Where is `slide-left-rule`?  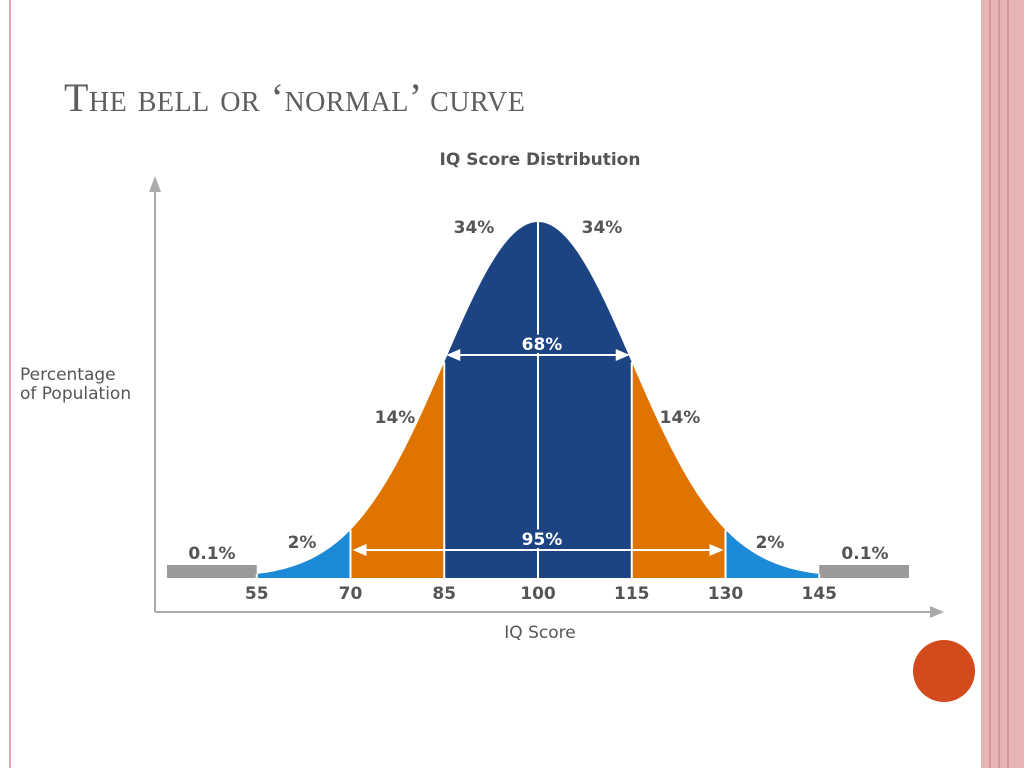
slide-left-rule is located at coordinates (10, 384).